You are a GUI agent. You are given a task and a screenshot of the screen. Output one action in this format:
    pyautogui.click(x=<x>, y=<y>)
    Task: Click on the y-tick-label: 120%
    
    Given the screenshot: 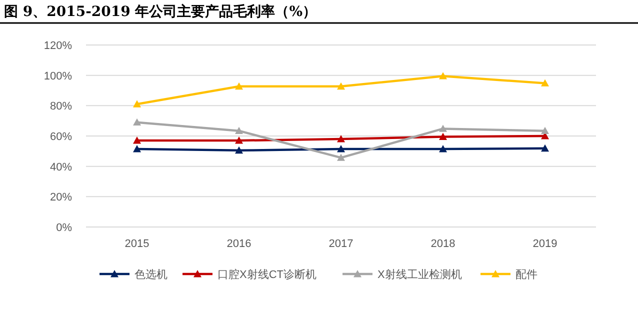 What is the action you would take?
    pyautogui.click(x=58, y=46)
    